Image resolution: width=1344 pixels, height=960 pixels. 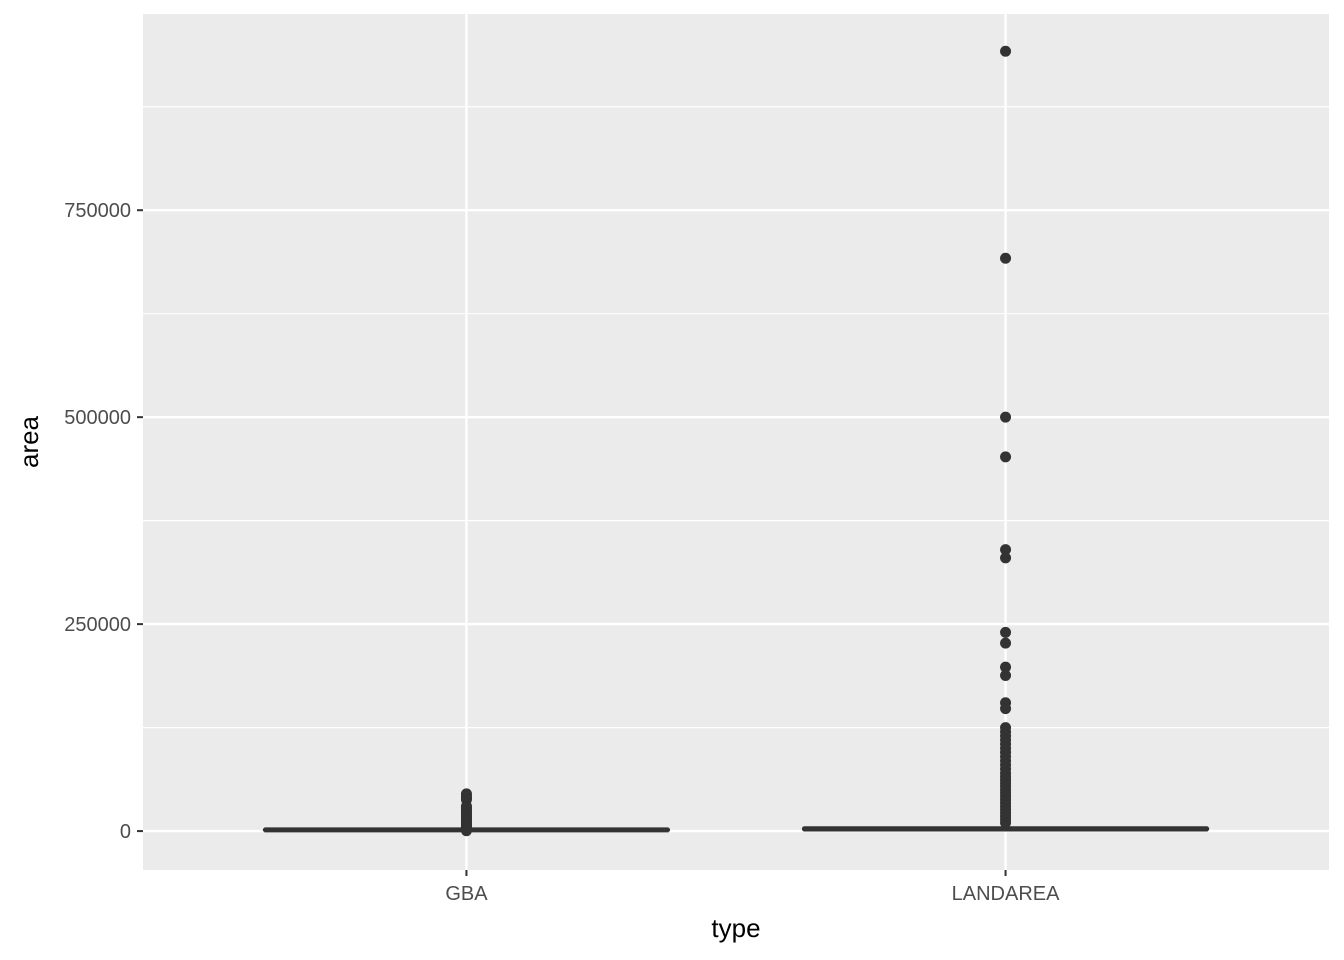 What do you see at coordinates (97, 211) in the screenshot?
I see `y-tick-label: 750000` at bounding box center [97, 211].